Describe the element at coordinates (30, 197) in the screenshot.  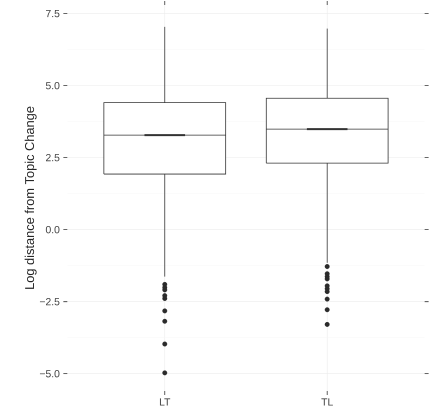
I see `y-axis-title: Log distance from Topic Change` at that location.